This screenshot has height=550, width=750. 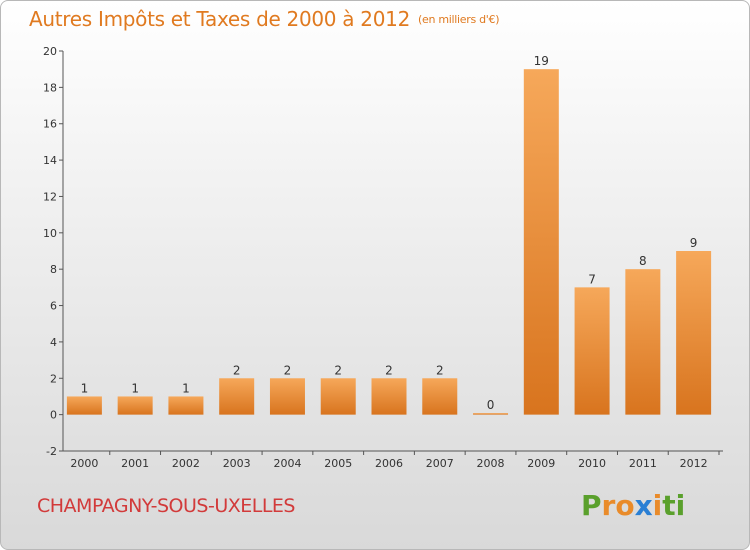 I want to click on bar-2007, so click(x=440, y=396).